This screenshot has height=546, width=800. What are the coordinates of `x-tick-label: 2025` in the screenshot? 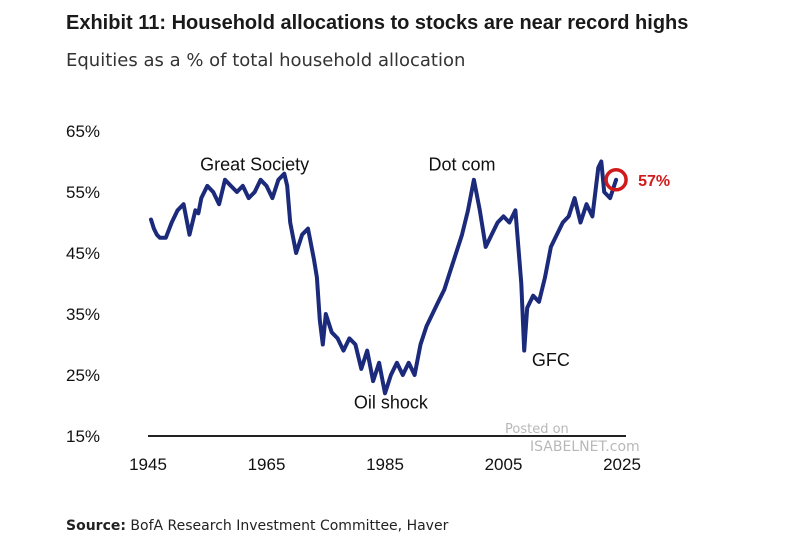 It's located at (622, 464).